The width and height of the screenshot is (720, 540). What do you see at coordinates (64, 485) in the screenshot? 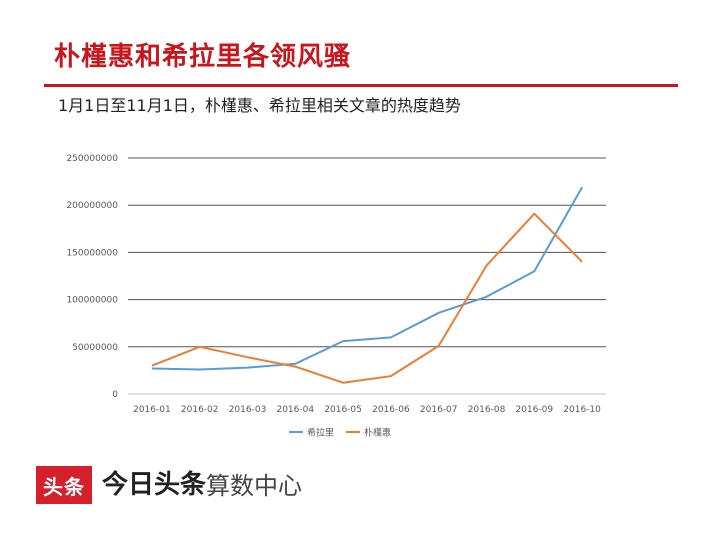
I see `toutiao-logo: 头条` at bounding box center [64, 485].